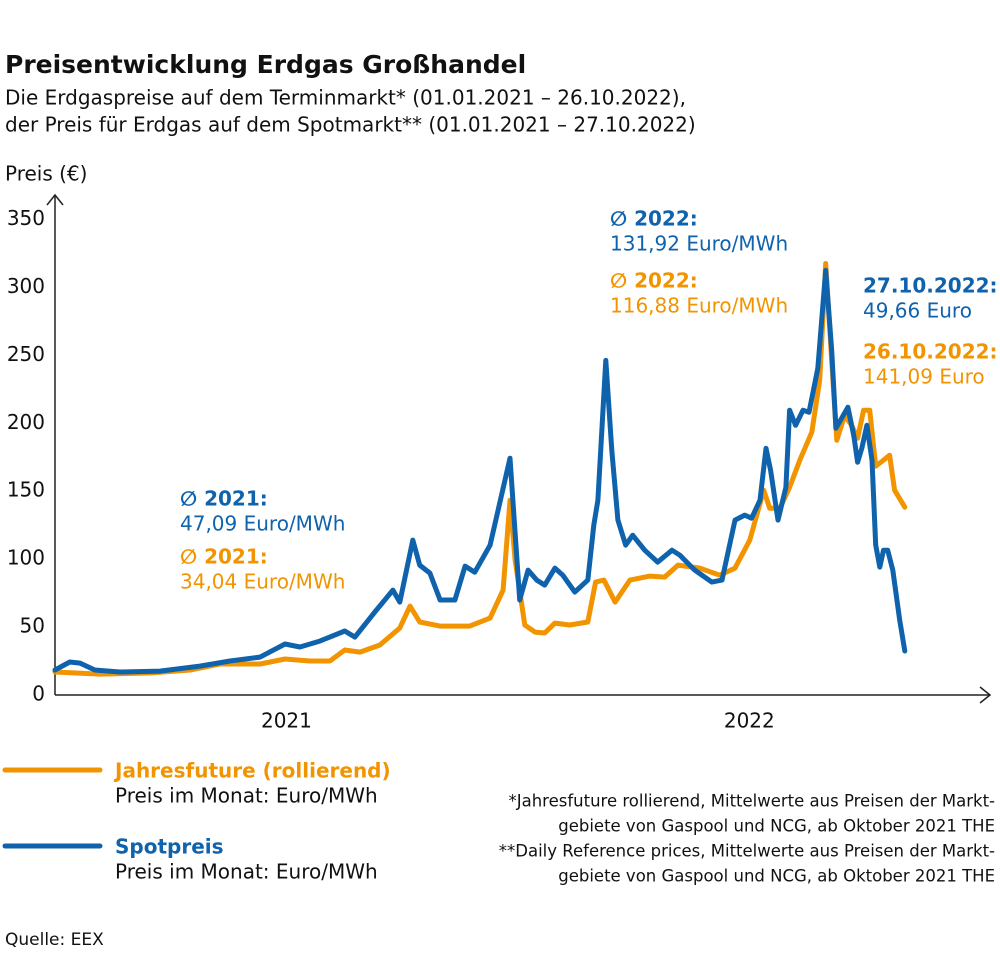 The height and width of the screenshot is (953, 1000). What do you see at coordinates (265, 64) in the screenshot?
I see `chart-title: Preisentwicklung Erdgas Großhandel` at bounding box center [265, 64].